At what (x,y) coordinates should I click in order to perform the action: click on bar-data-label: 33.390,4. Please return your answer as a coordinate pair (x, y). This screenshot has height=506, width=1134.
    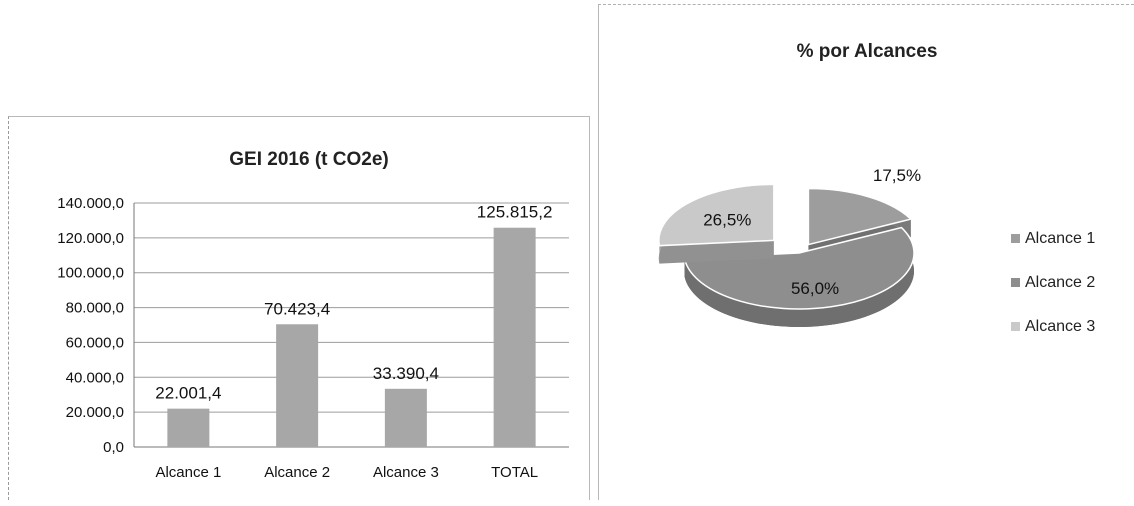
    Looking at the image, I should click on (406, 373).